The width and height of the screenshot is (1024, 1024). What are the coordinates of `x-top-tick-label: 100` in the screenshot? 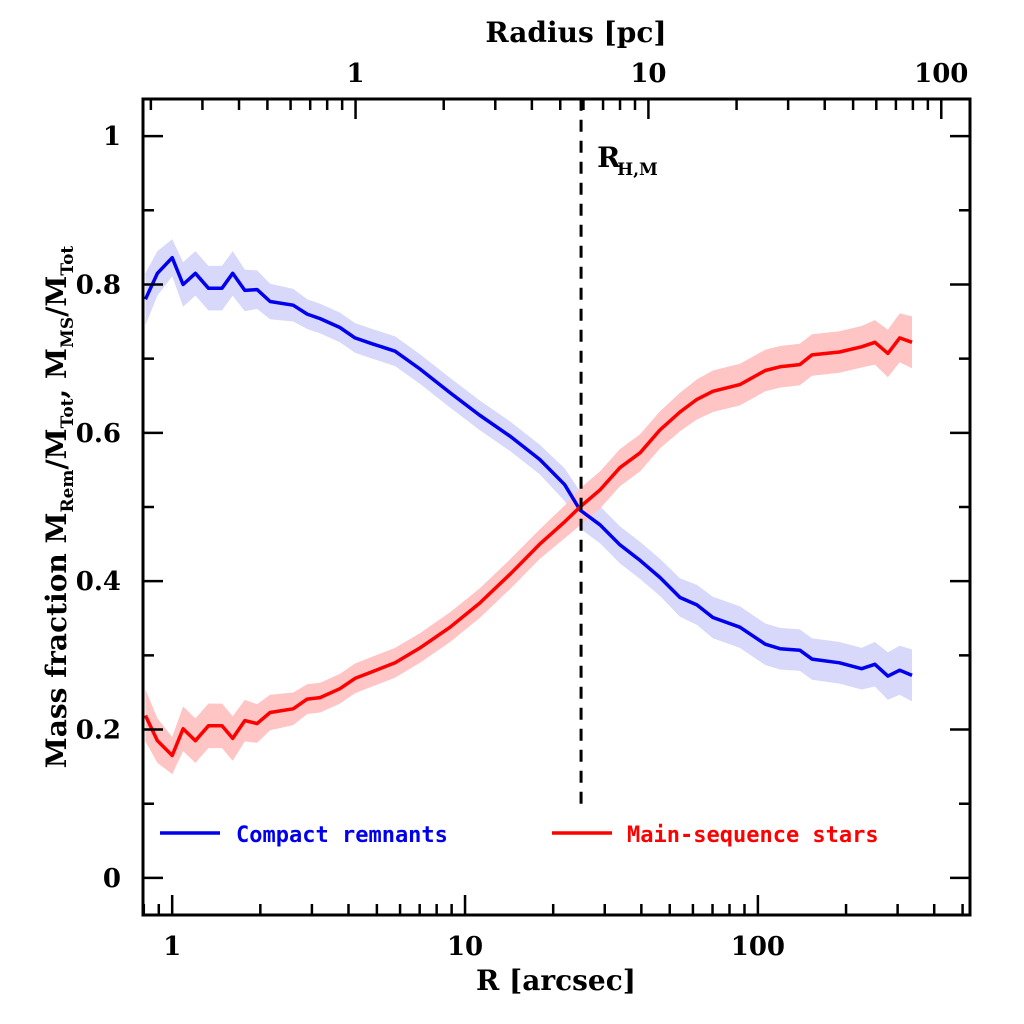 It's located at (941, 74).